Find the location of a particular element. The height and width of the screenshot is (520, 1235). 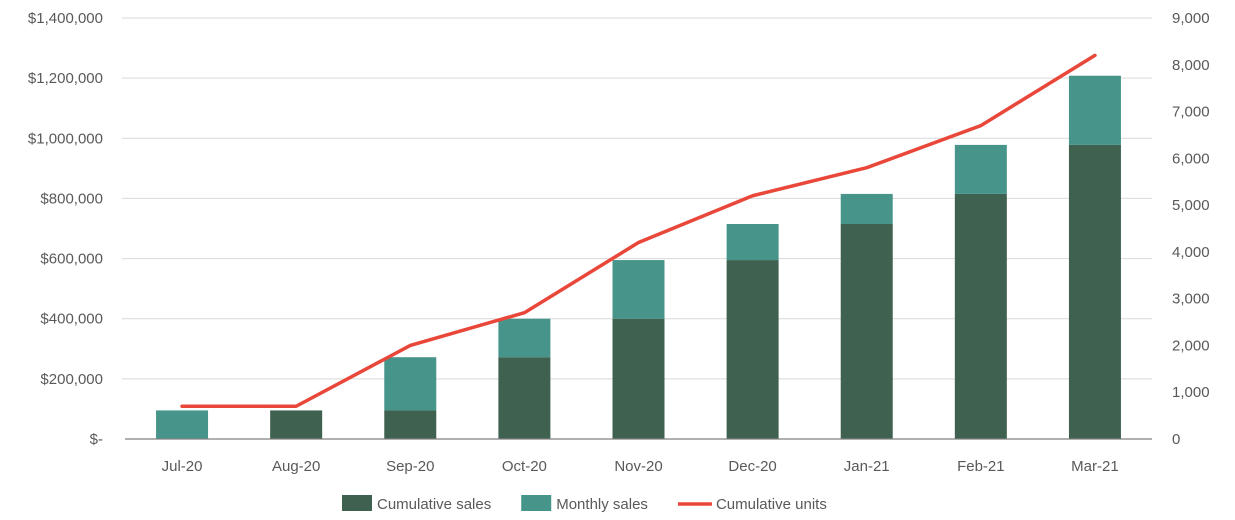

right-axis-tick-label: 3,000 is located at coordinates (1191, 299).